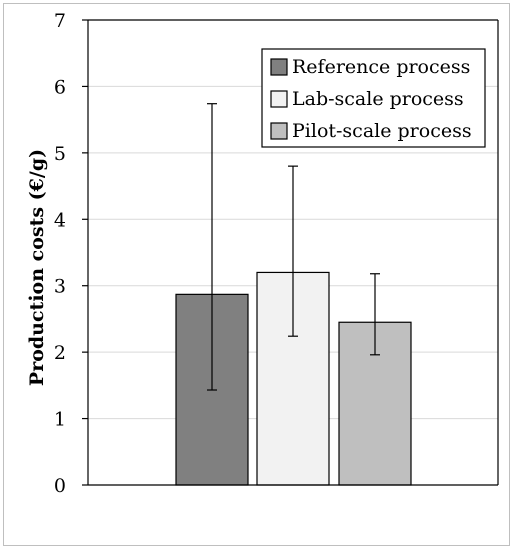 Image resolution: width=515 pixels, height=550 pixels. Describe the element at coordinates (60, 253) in the screenshot. I see `y-tick-labels: 0 1 2 3 4 5 6 7` at that location.